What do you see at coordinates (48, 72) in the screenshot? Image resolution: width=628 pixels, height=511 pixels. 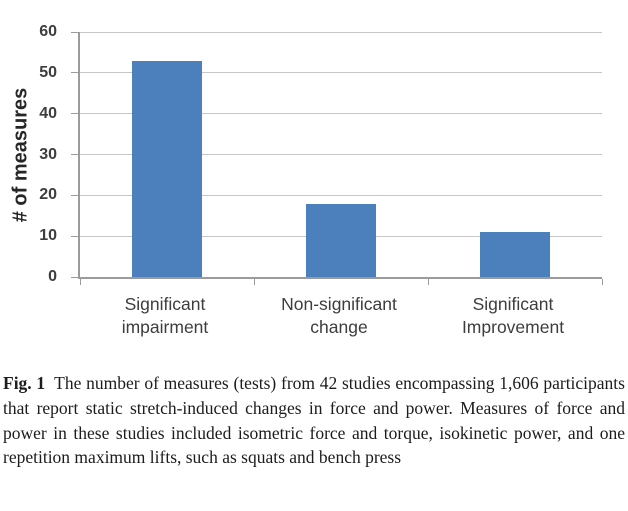 I see `y-axis-tick-label: 50` at bounding box center [48, 72].